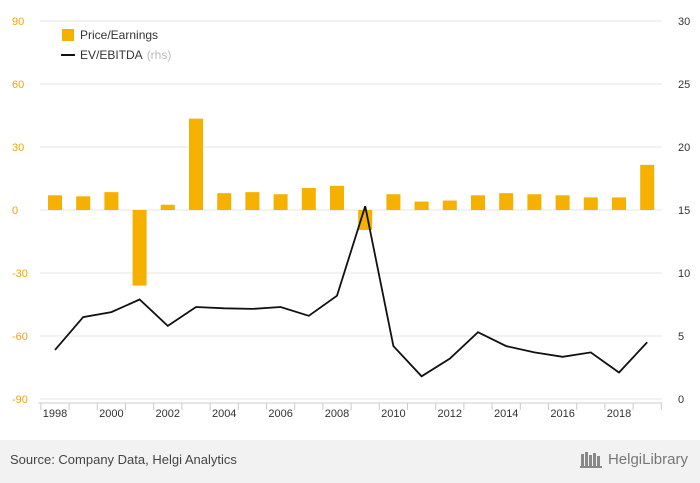 The width and height of the screenshot is (700, 483). Describe the element at coordinates (280, 202) in the screenshot. I see `bar-2006` at that location.